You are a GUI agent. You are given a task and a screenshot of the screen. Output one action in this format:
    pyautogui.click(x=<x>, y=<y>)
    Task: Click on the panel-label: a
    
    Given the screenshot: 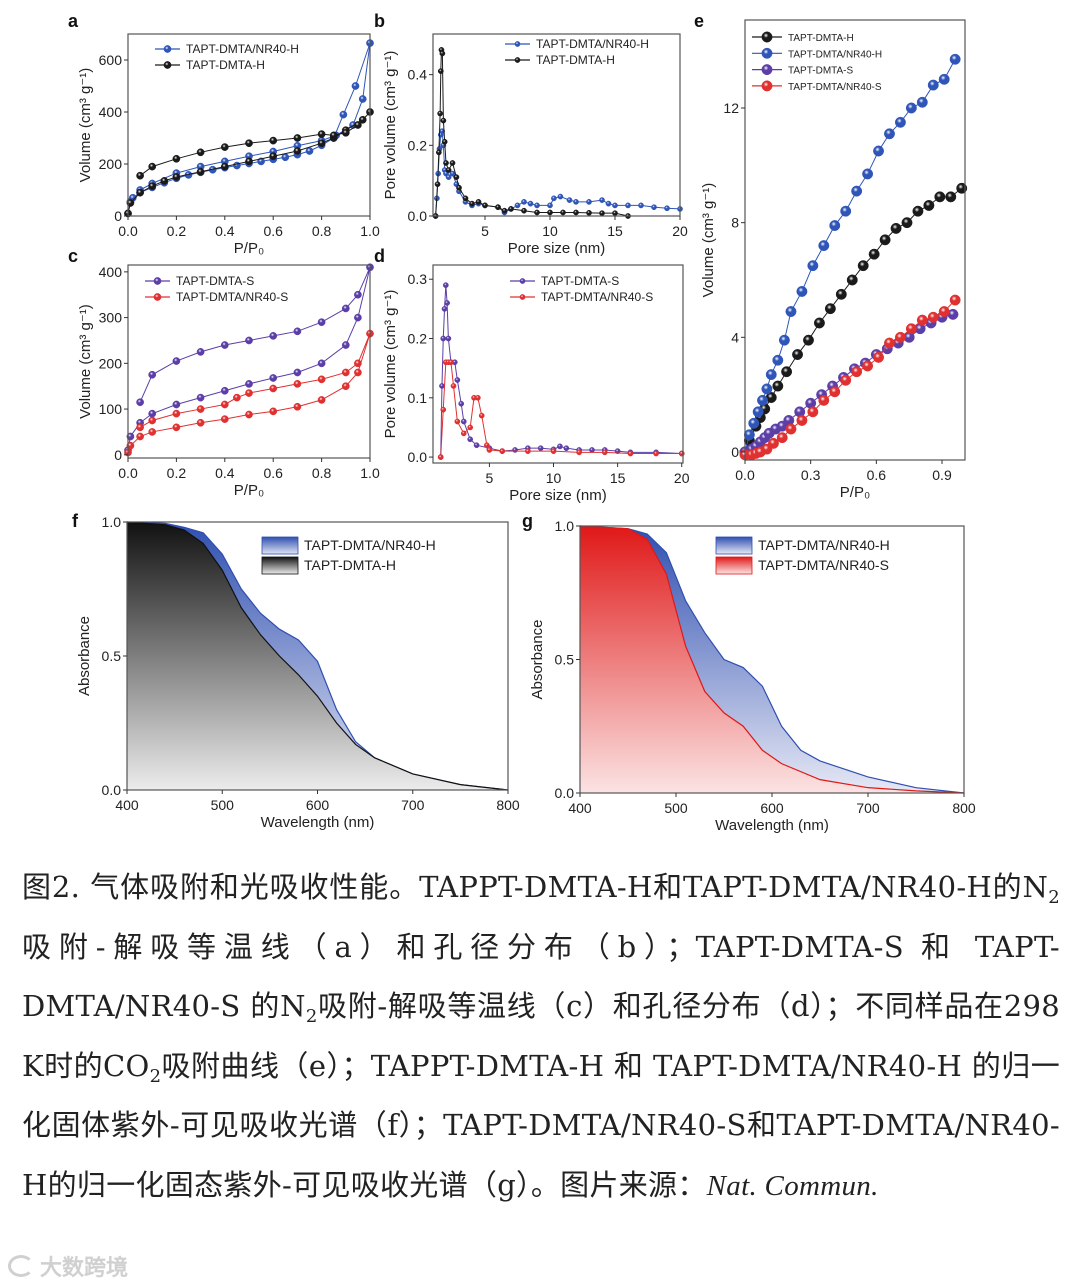 What is the action you would take?
    pyautogui.click(x=73, y=21)
    